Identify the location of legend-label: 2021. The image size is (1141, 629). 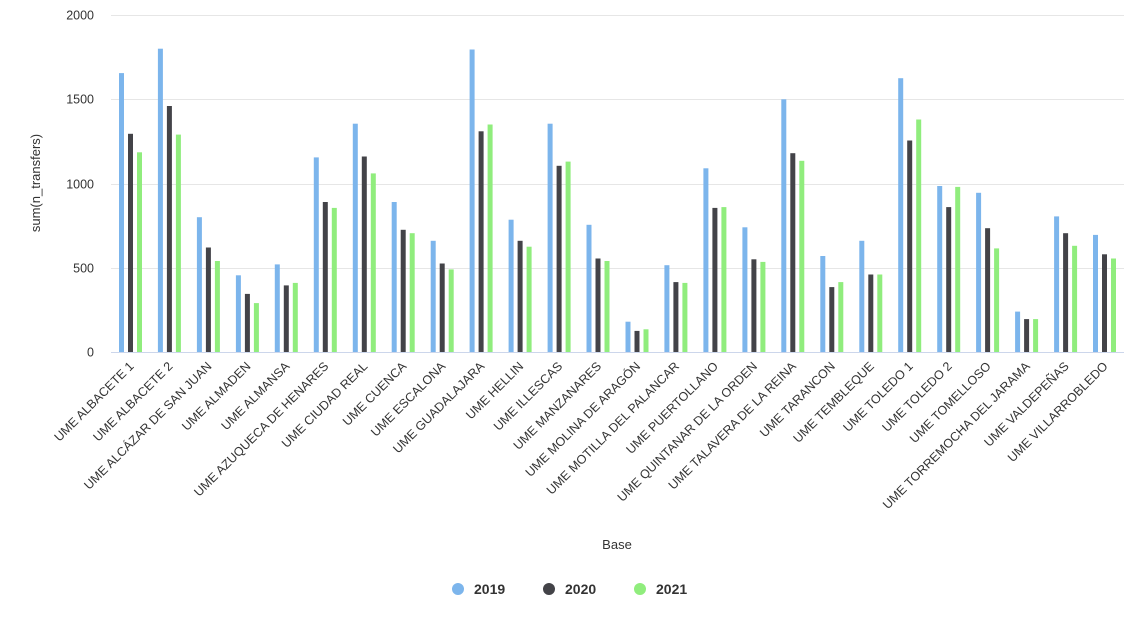
(671, 589).